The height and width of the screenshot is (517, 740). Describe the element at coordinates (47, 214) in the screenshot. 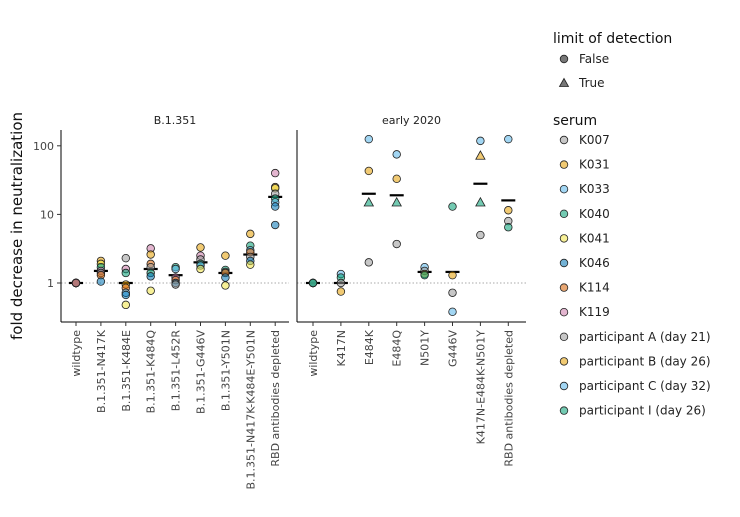

I see `y-tick-label: 10` at that location.